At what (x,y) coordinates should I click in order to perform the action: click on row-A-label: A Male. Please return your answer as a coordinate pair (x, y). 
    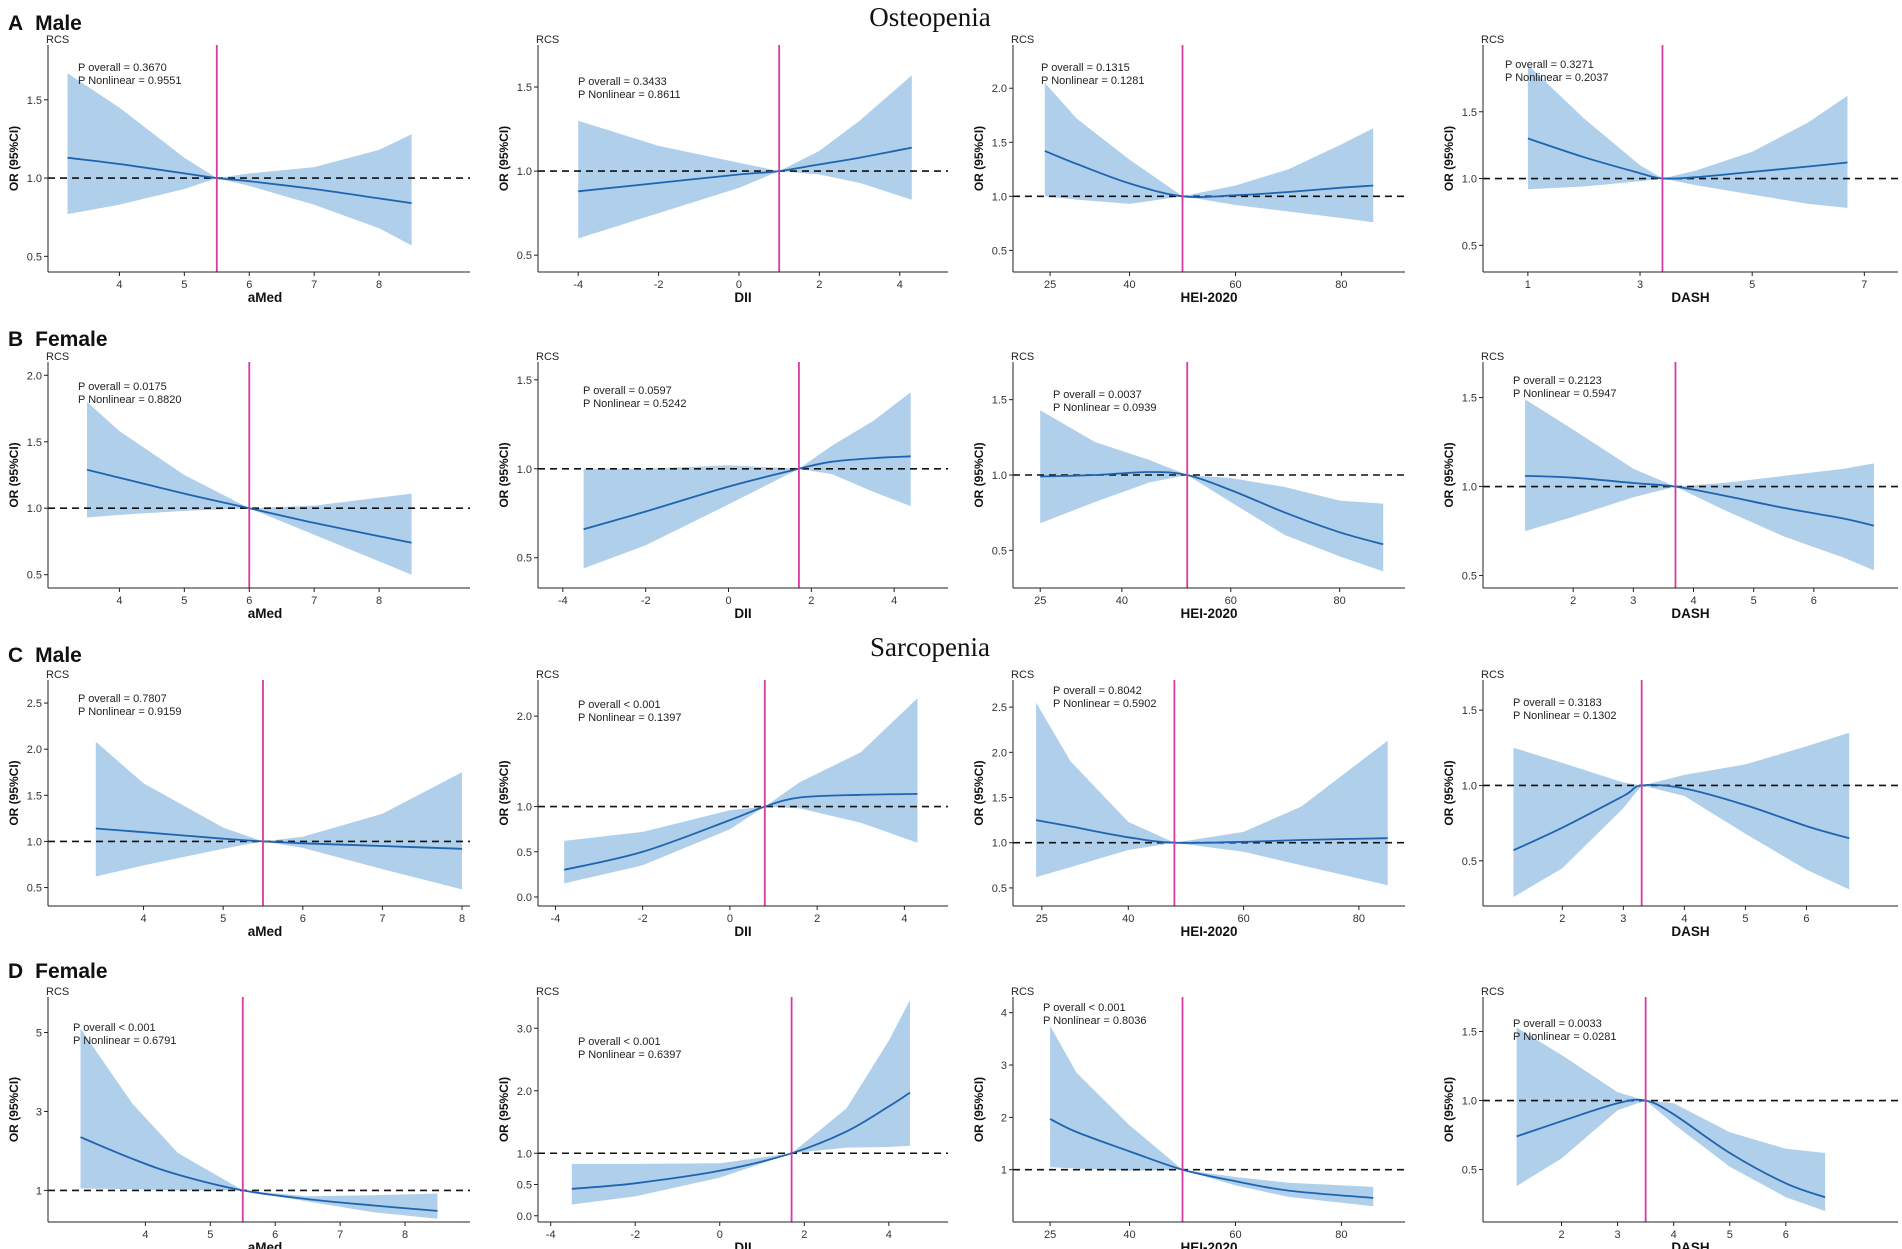
    Looking at the image, I should click on (45, 23).